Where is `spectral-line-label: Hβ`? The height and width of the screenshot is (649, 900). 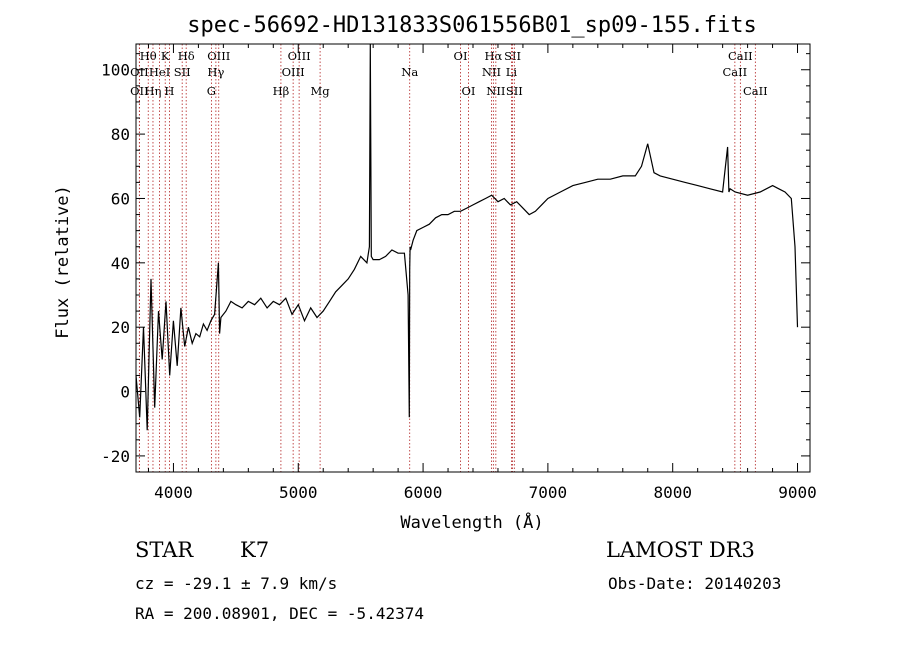 spectral-line-label: Hβ is located at coordinates (281, 91).